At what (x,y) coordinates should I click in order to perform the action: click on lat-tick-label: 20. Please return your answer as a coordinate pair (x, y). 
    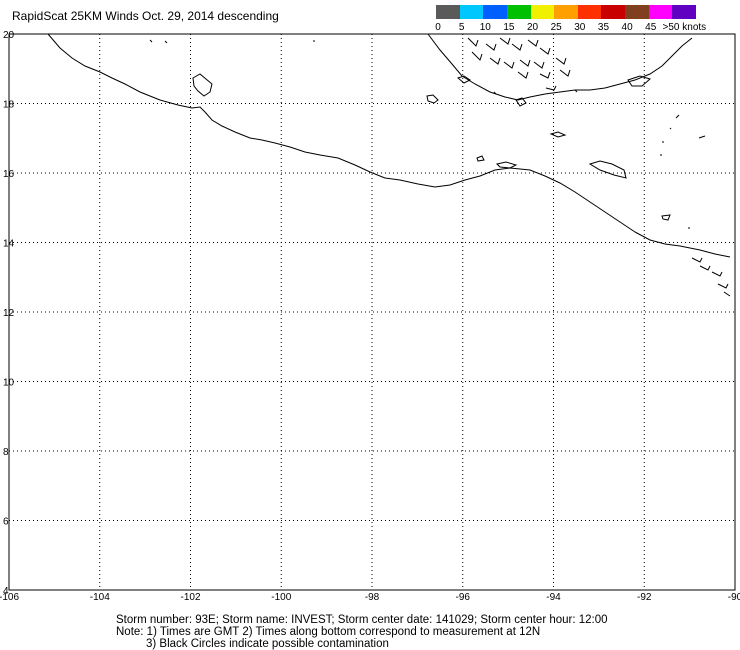
    Looking at the image, I should click on (9, 35).